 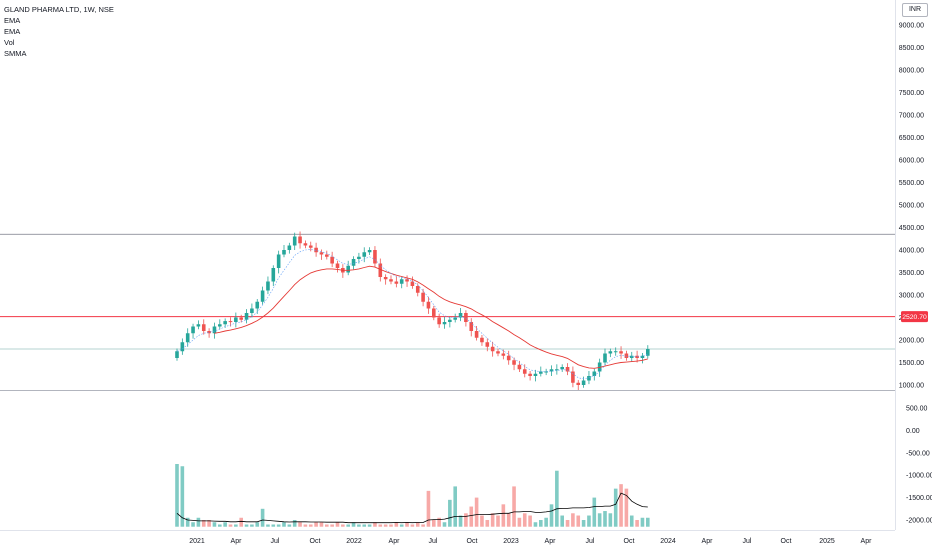 What do you see at coordinates (919, 521) in the screenshot?
I see `volume-axis-tick: -2000.00` at bounding box center [919, 521].